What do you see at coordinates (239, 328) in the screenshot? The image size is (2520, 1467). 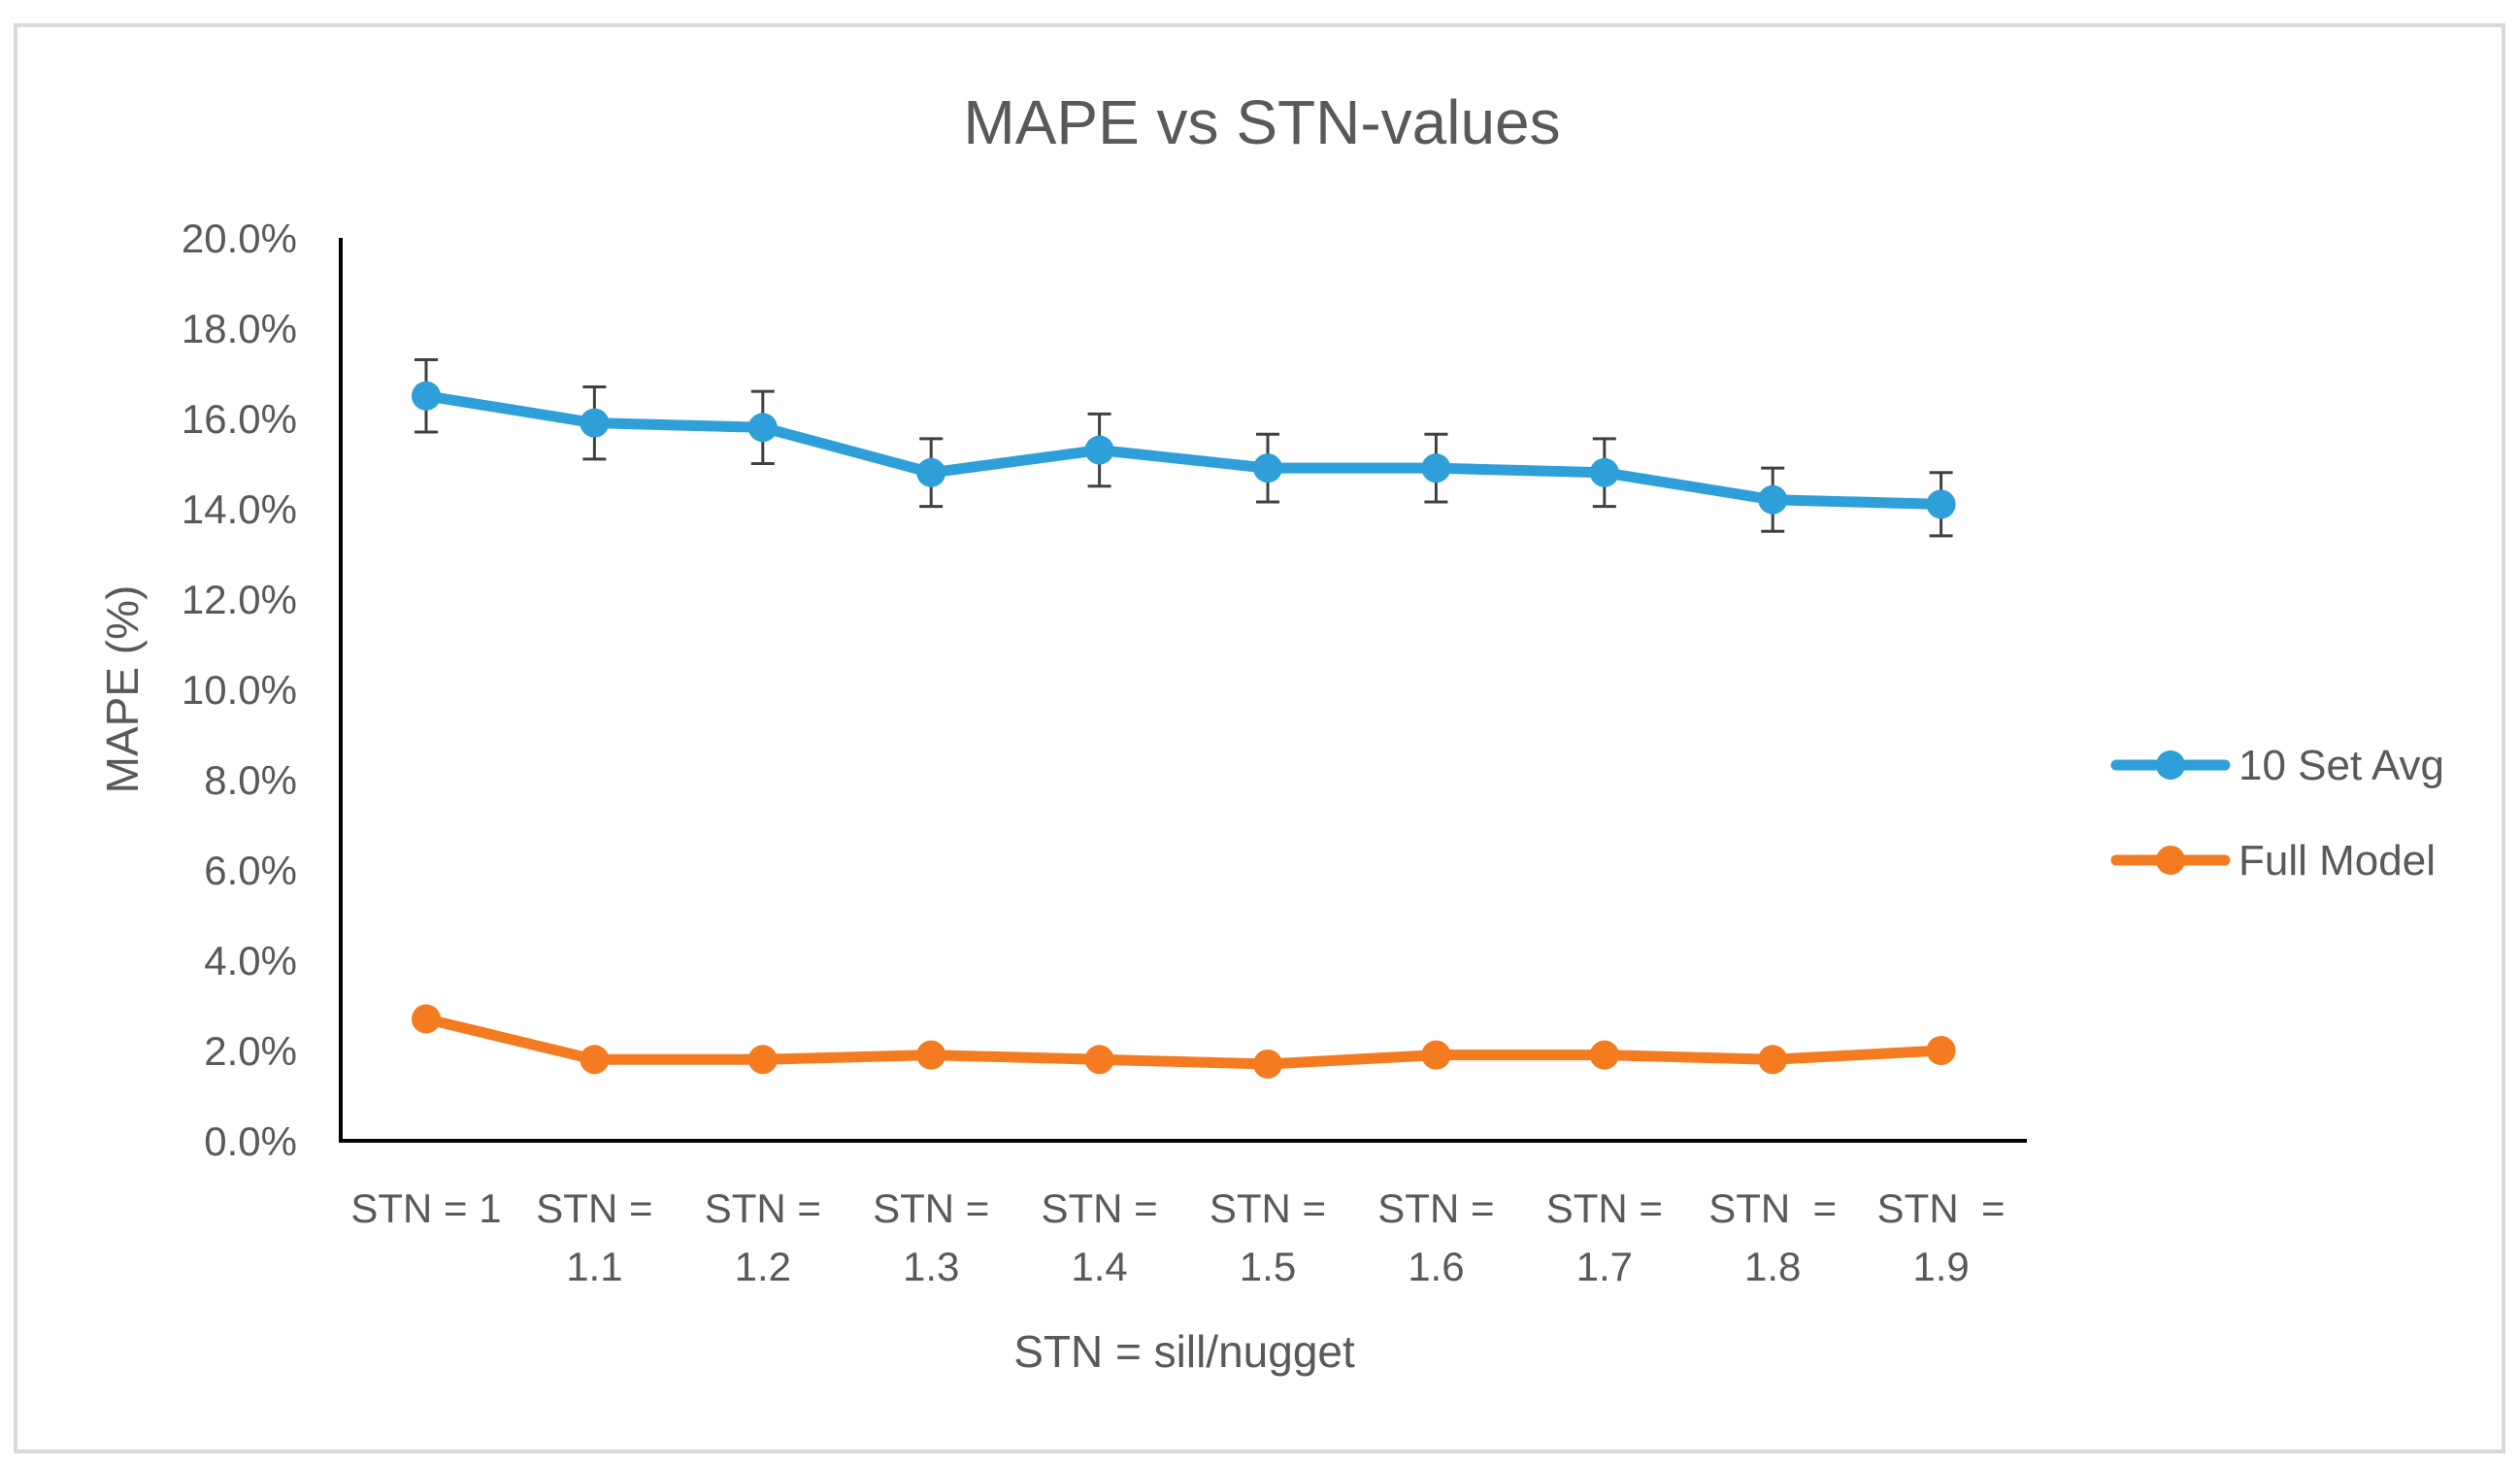 I see `y-tick-label: 18.0%` at bounding box center [239, 328].